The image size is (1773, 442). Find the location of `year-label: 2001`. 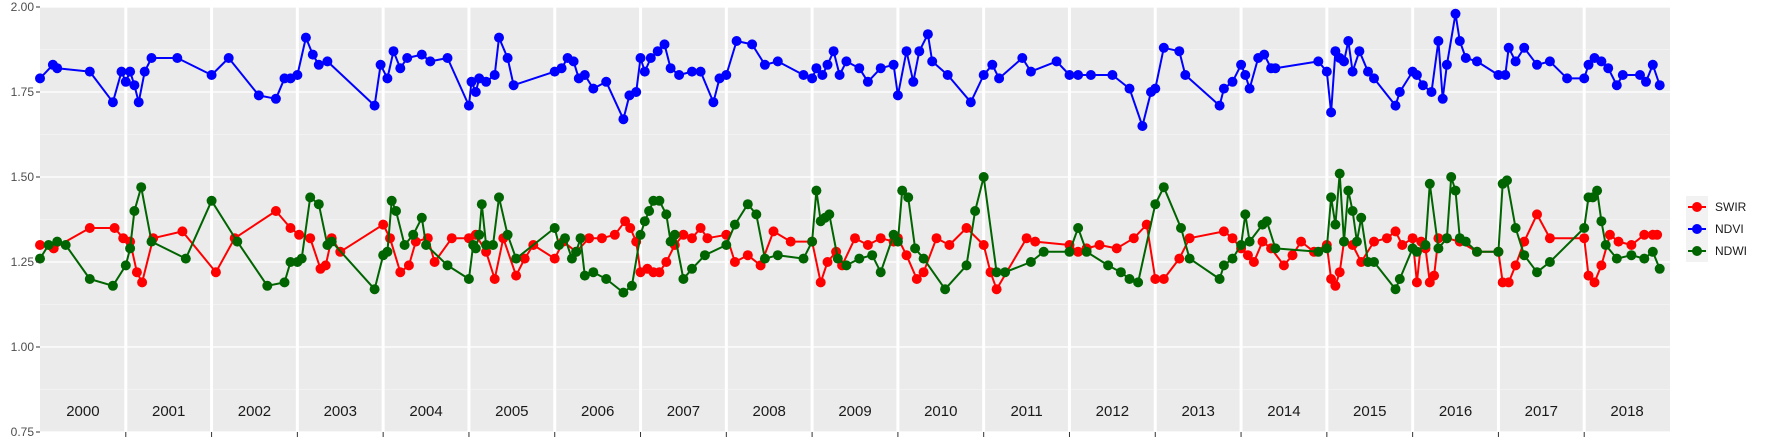

year-label: 2001 is located at coordinates (168, 411).